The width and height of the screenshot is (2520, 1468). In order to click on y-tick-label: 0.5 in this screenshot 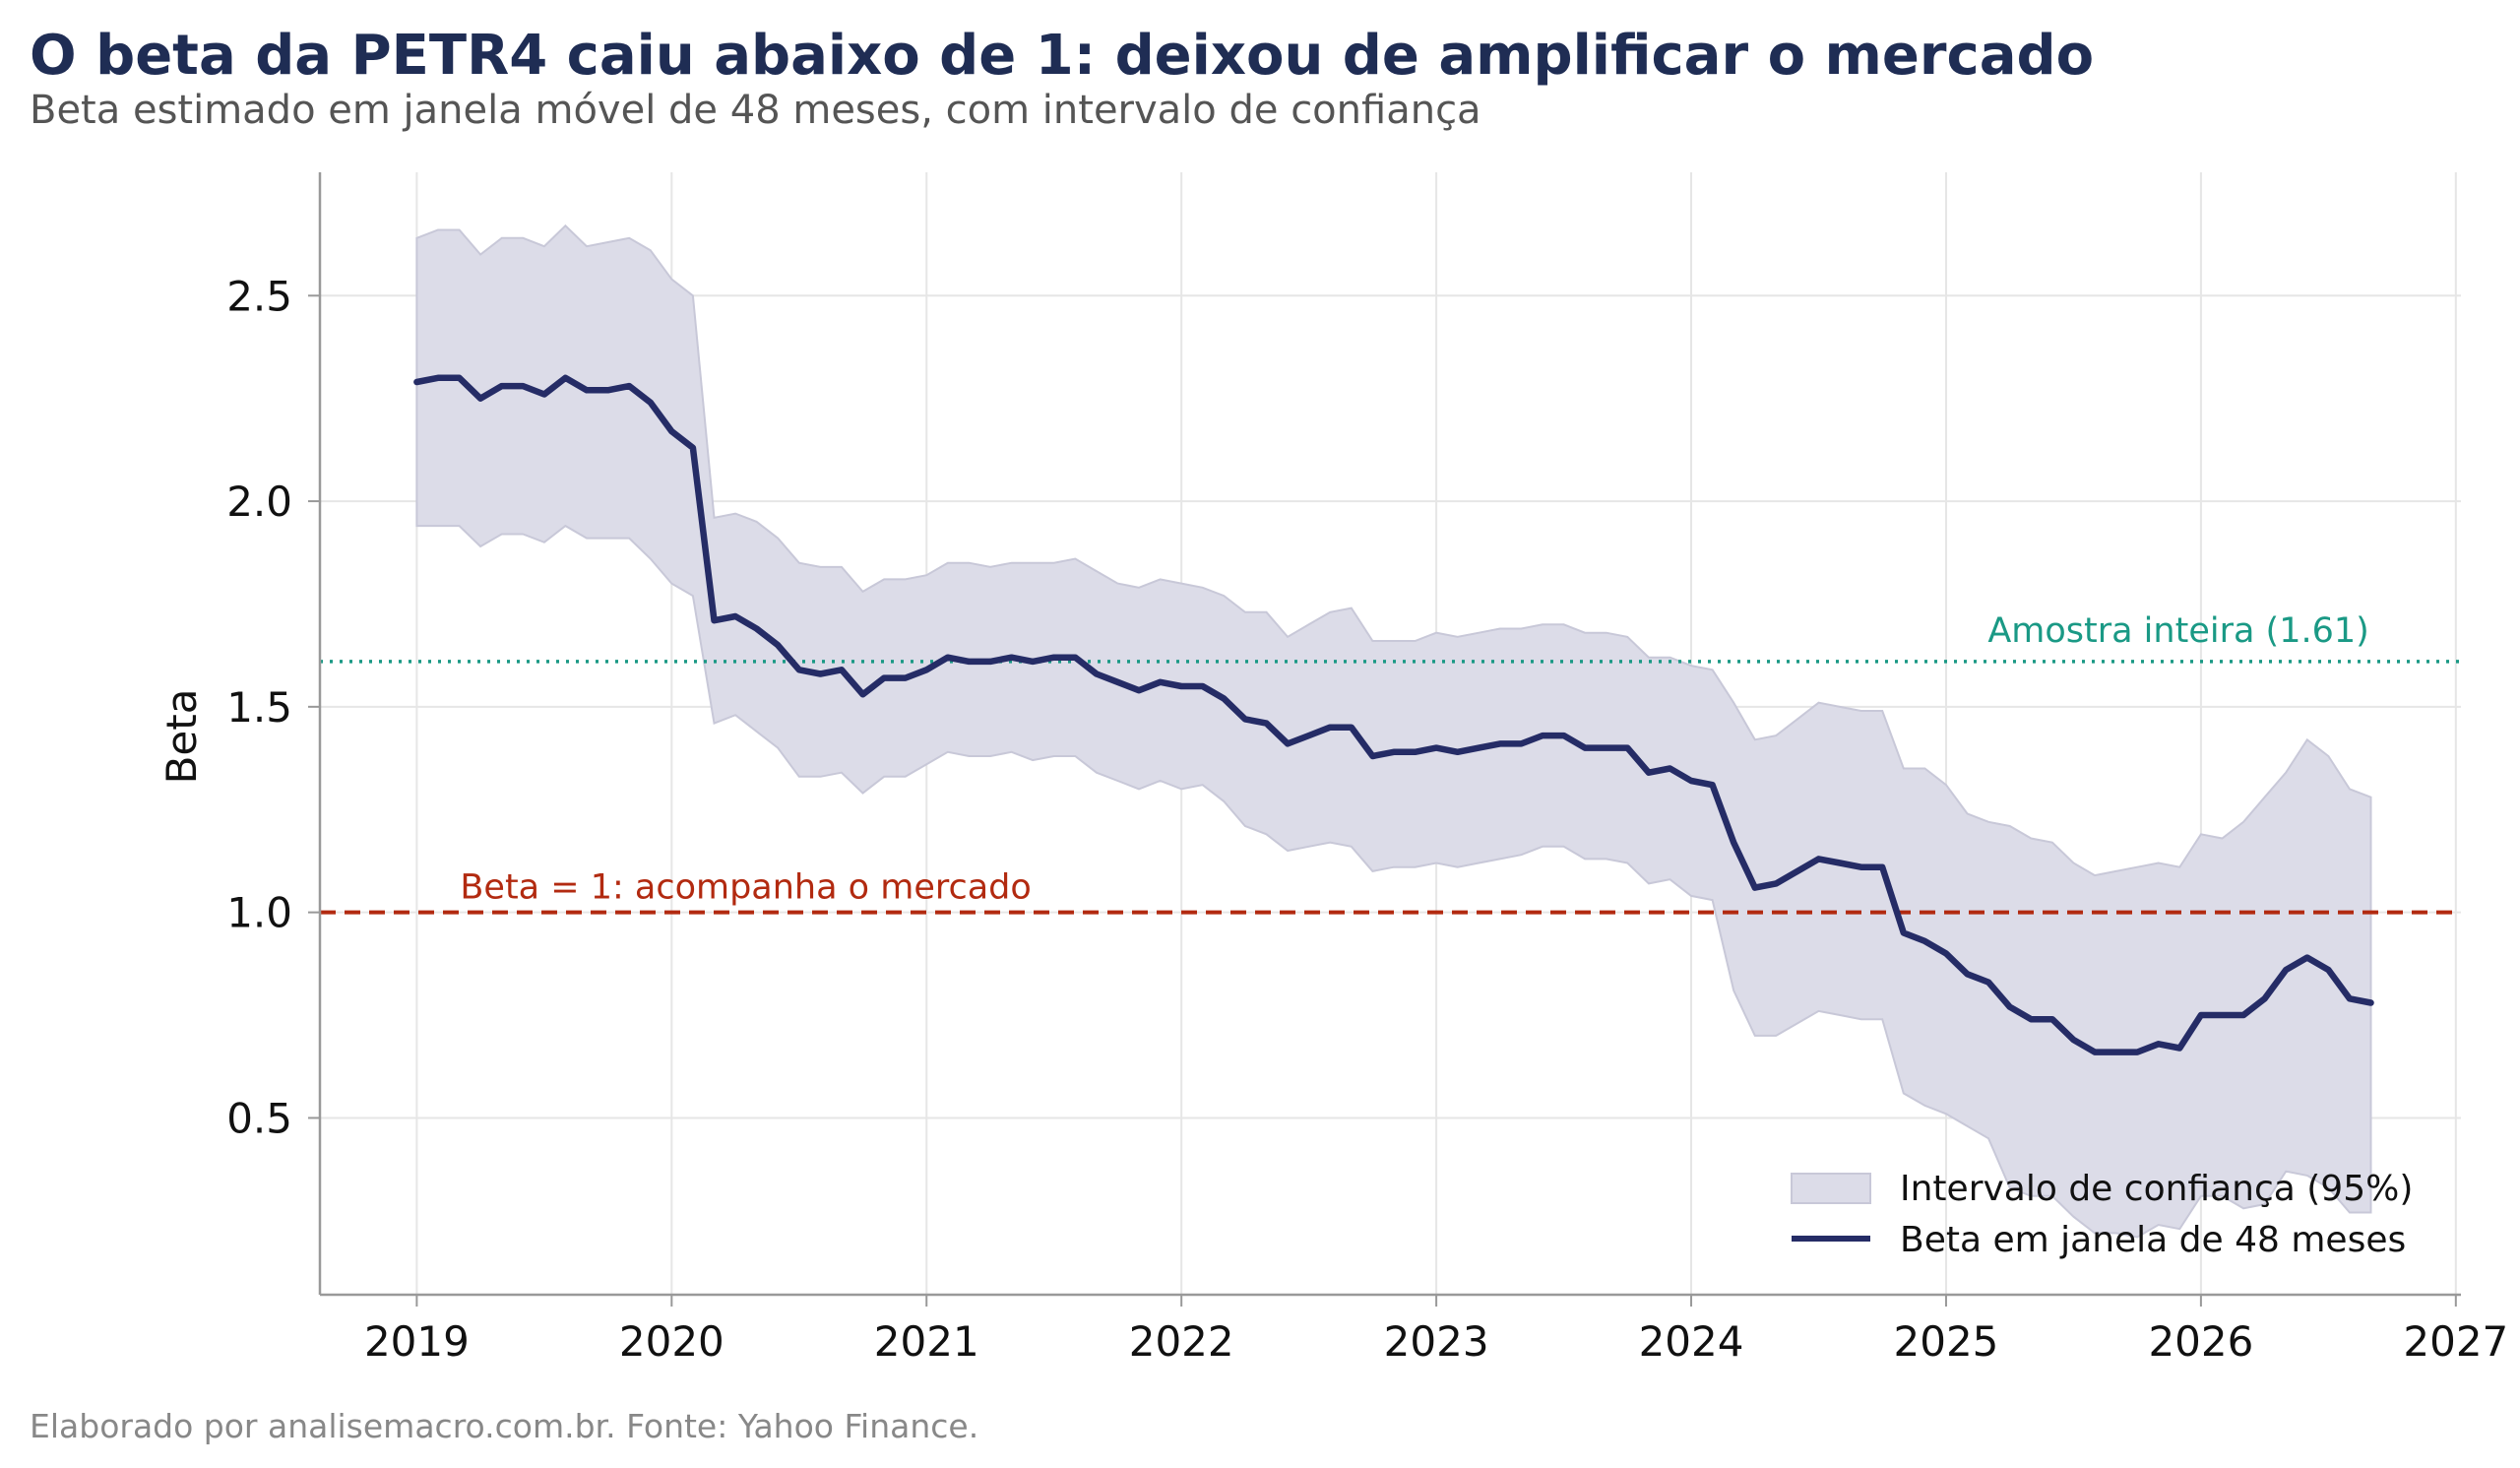, I will do `click(259, 1118)`.